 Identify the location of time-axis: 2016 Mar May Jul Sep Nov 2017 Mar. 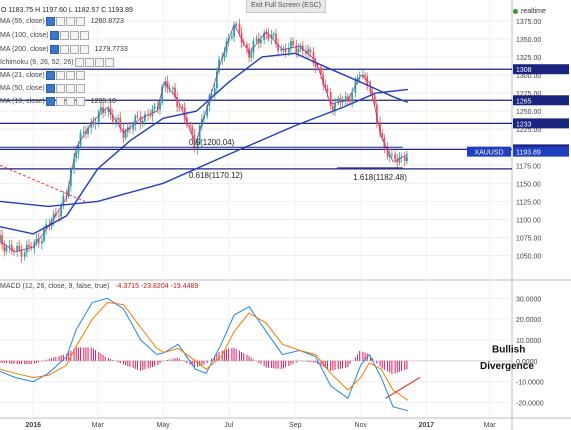
(260, 425).